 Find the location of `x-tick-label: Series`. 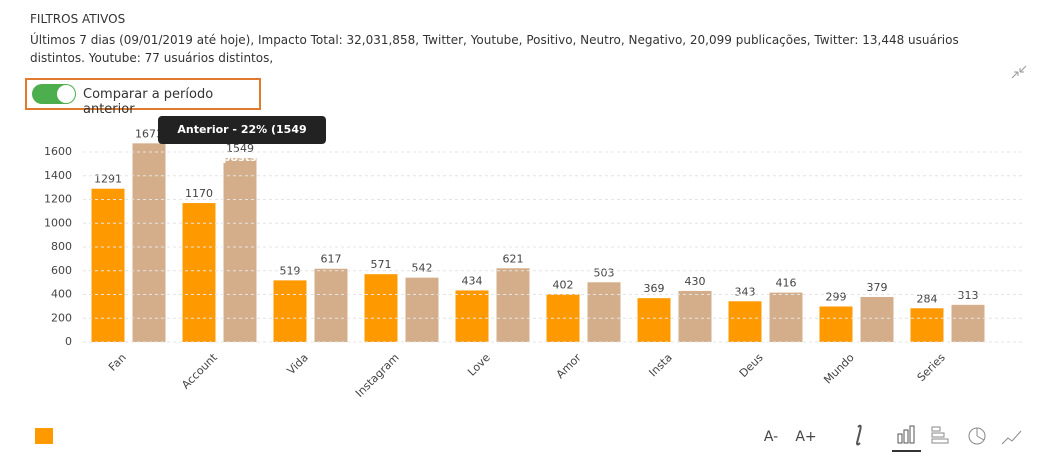

x-tick-label: Series is located at coordinates (931, 367).